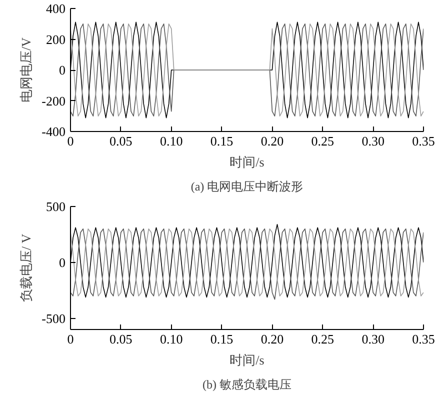  I want to click on text: (b) 敏感负载电压, so click(247, 385).